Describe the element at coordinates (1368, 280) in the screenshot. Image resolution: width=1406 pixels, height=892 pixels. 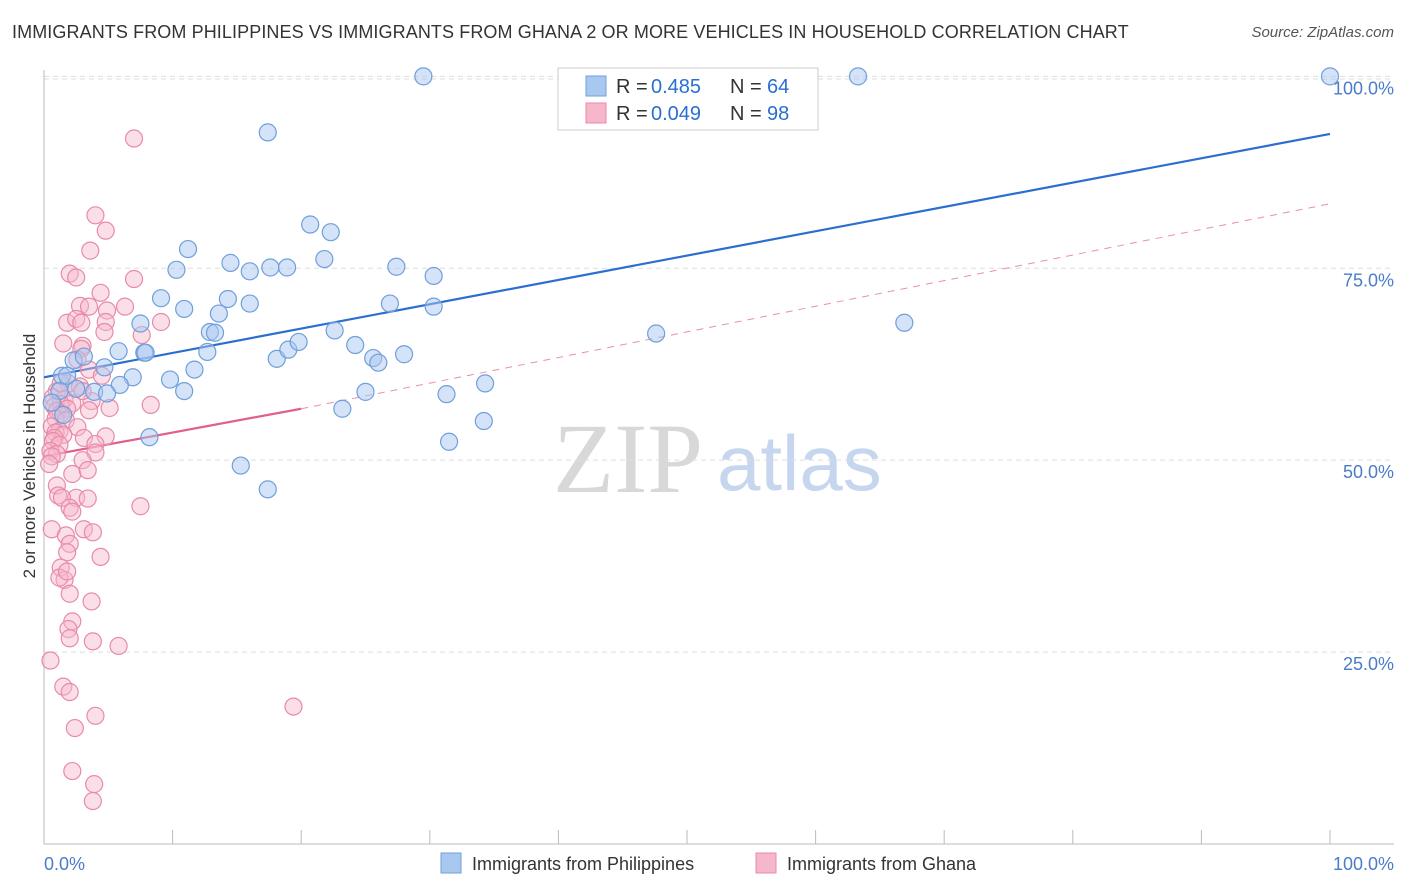
I see `y-tick-label-75: 75.0%` at that location.